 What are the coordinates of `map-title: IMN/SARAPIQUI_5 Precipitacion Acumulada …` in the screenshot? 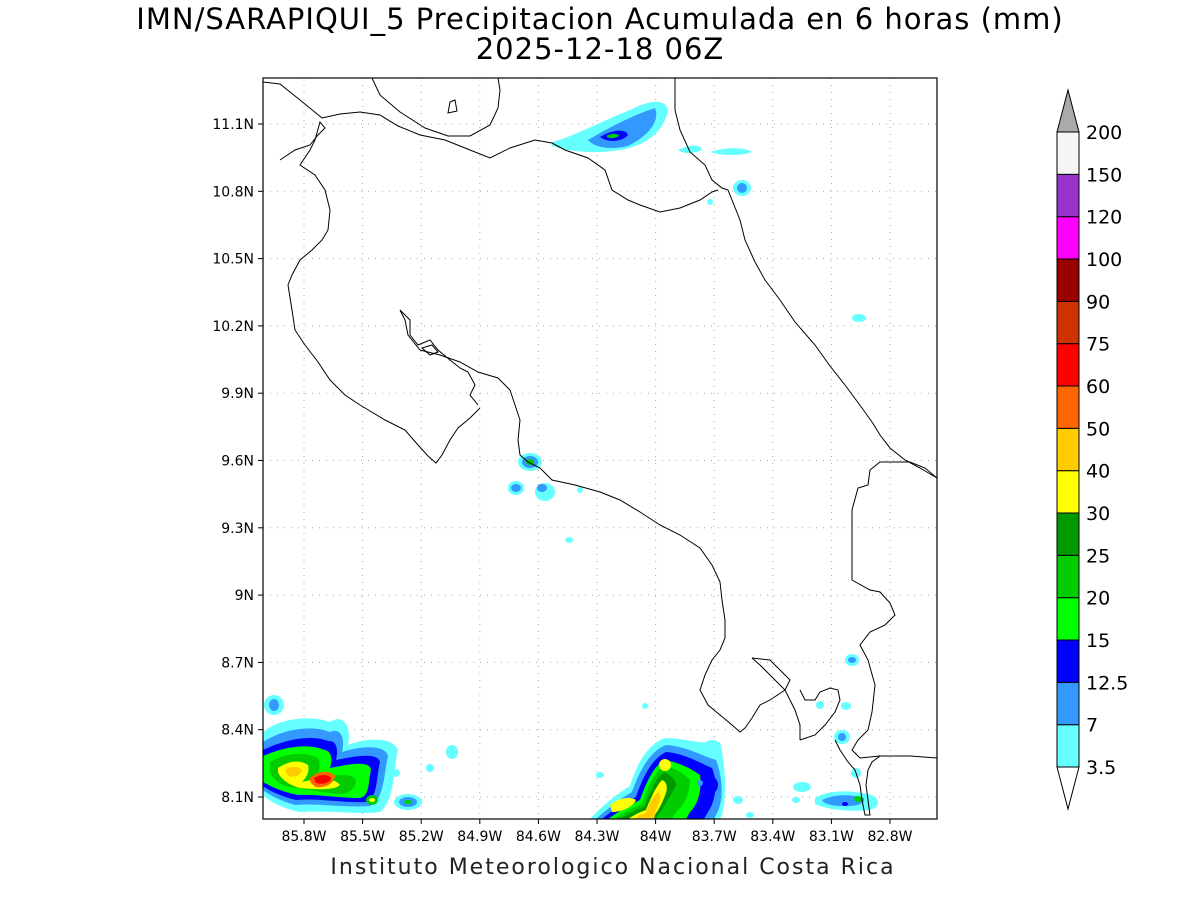 It's located at (600, 19).